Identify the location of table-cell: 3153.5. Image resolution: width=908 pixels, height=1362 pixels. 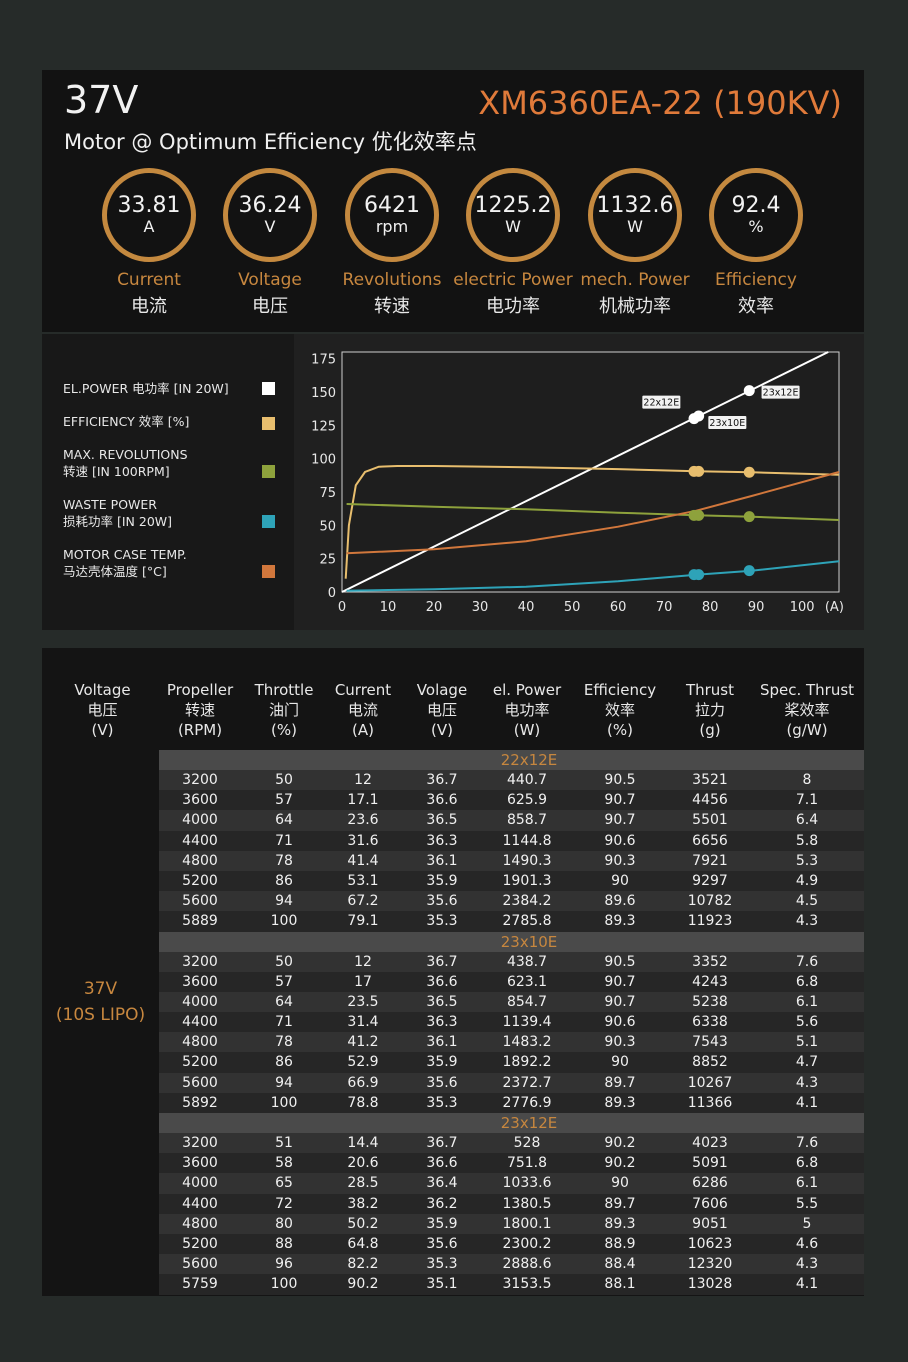
(527, 1284).